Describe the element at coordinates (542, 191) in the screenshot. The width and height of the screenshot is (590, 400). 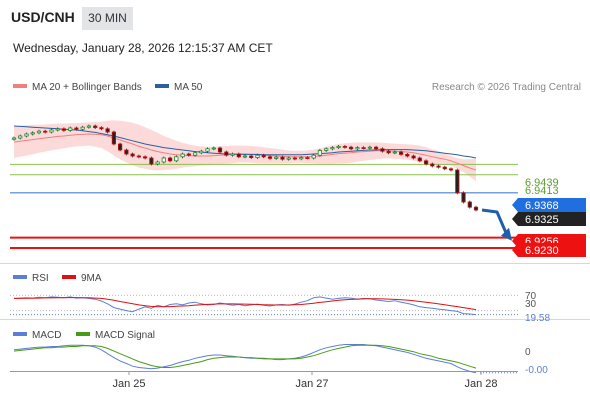
I see `price-label: 6.9413` at that location.